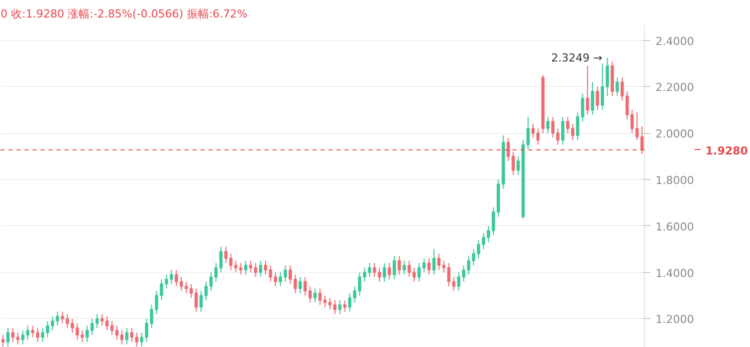  What do you see at coordinates (124, 14) in the screenshot?
I see `chart-title: 0 收:1.9280 涨幅:-2.85%(-0.0566) 振幅:6.72%` at bounding box center [124, 14].